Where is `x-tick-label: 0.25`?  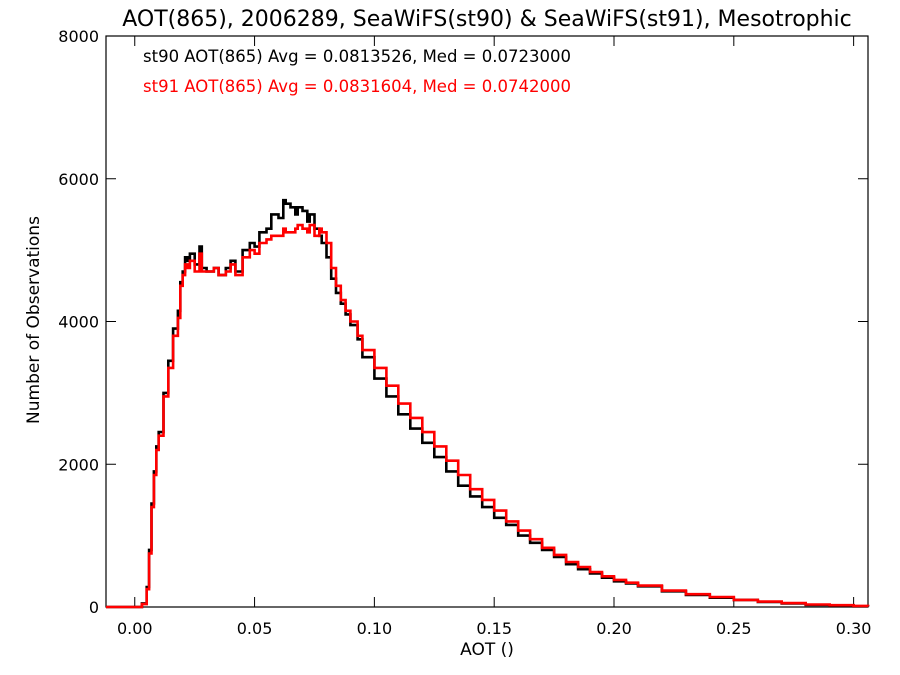 x-tick-label: 0.25 is located at coordinates (734, 628).